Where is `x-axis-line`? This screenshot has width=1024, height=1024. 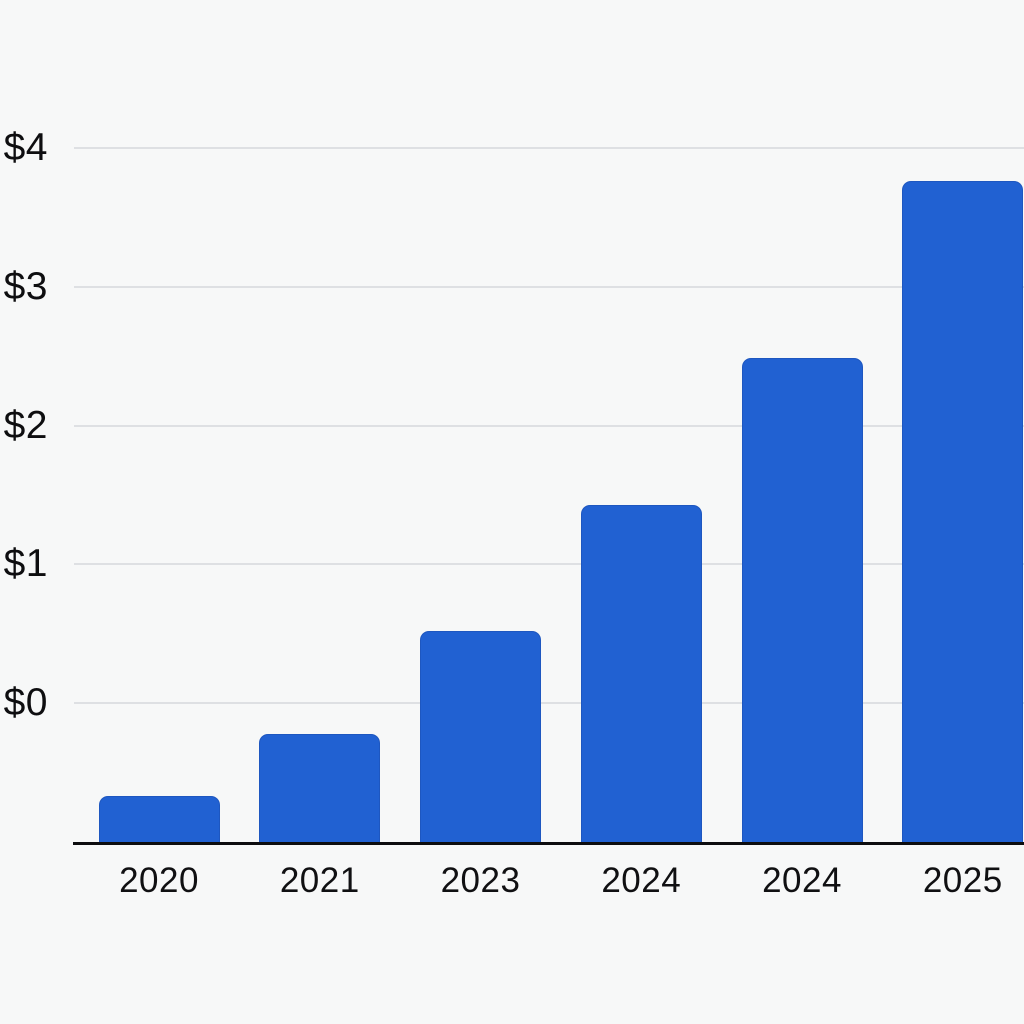 x-axis-line is located at coordinates (548, 843).